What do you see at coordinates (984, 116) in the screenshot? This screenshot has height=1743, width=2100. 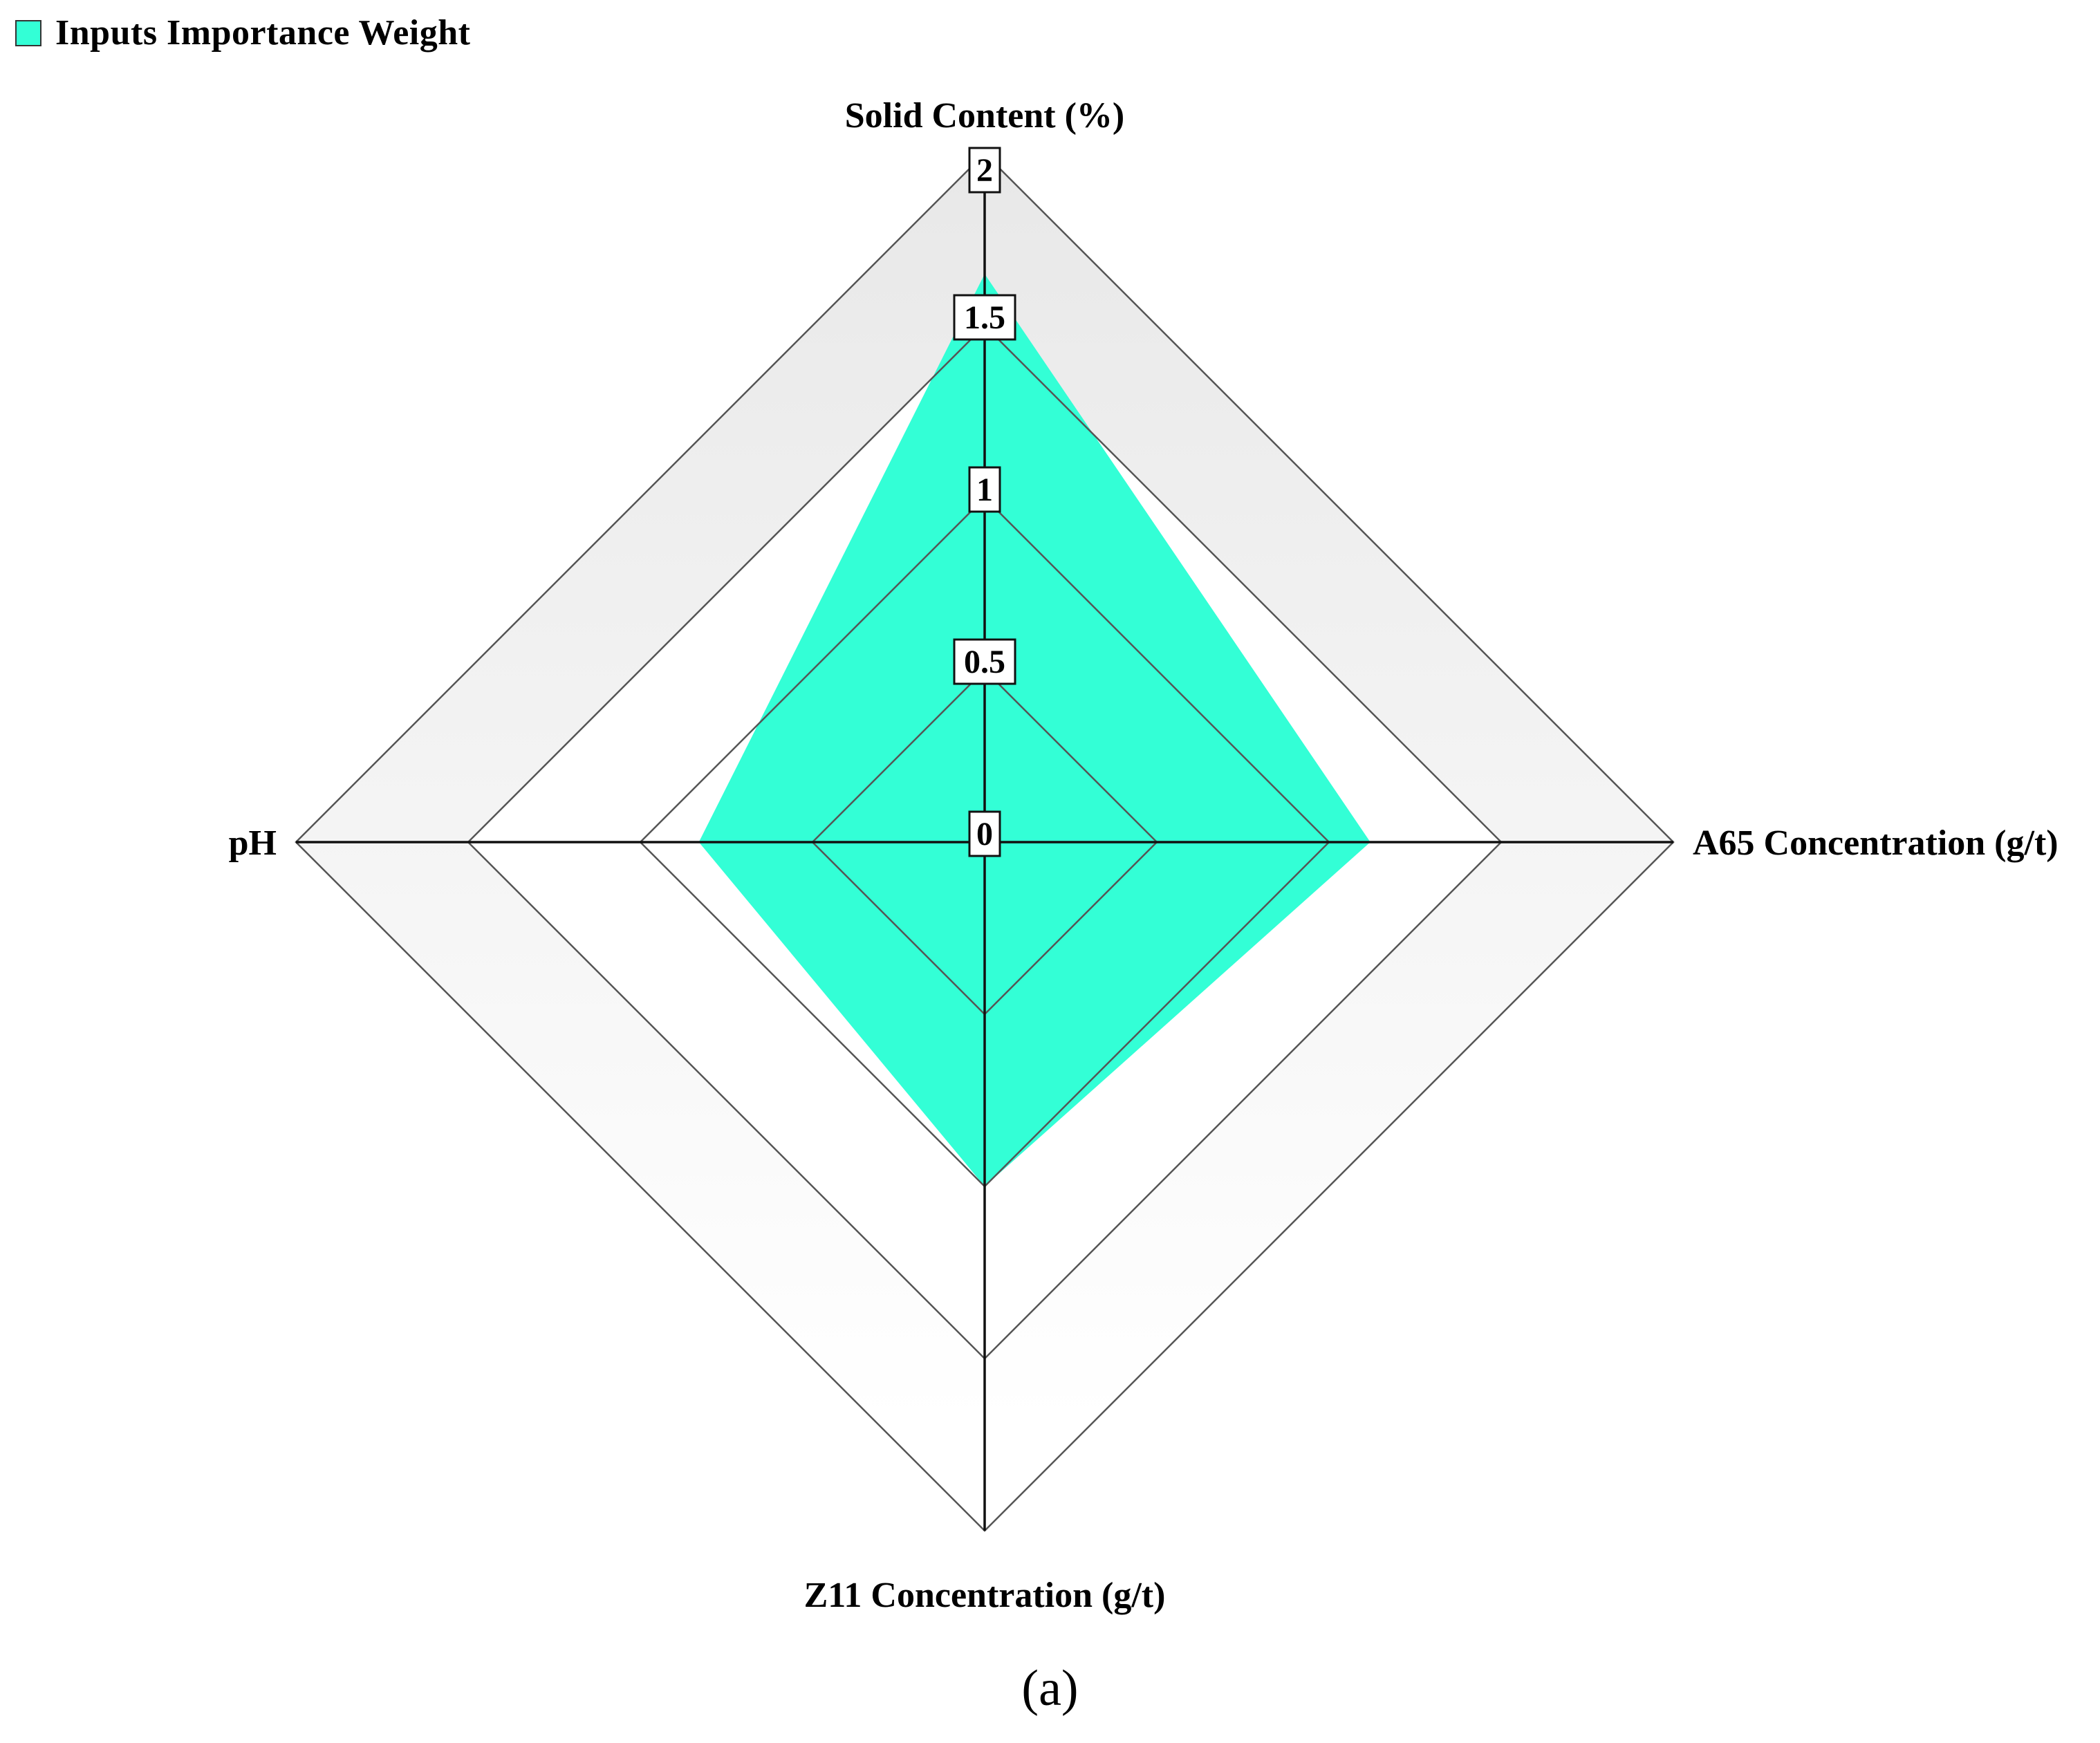 I see `axis-label-0: Solid Content (%)` at bounding box center [984, 116].